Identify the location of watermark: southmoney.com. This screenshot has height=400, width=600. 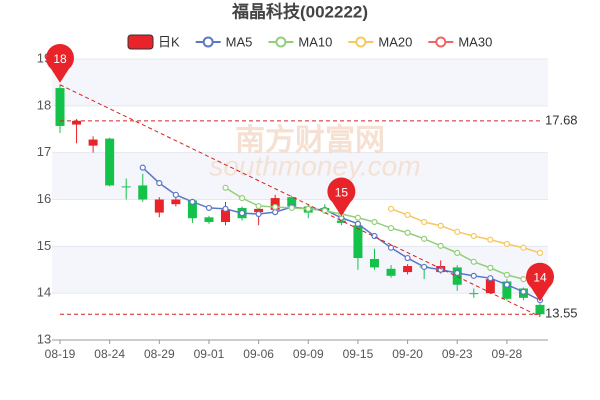
(314, 165).